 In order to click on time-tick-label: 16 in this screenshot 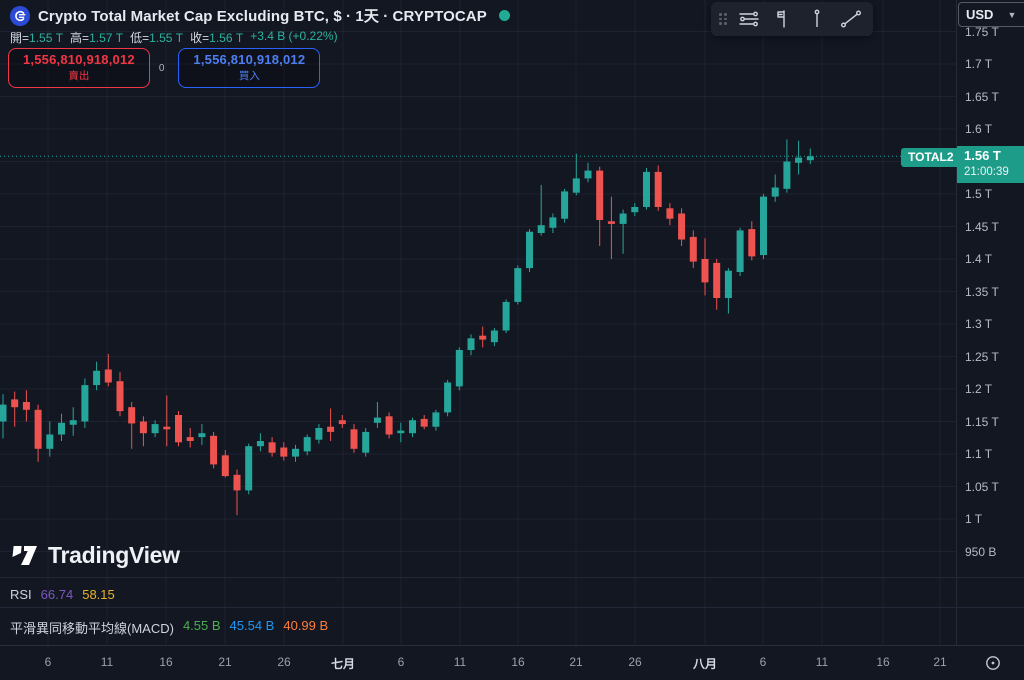, I will do `click(166, 662)`.